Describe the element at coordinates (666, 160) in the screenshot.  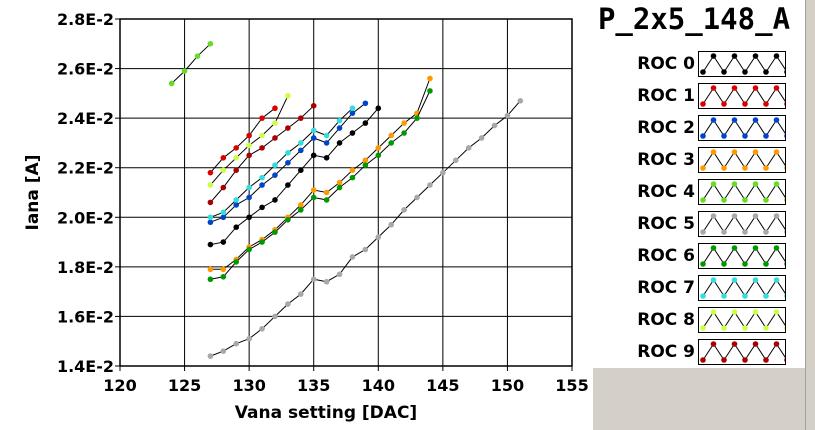
I see `legend-label: ROC 3` at that location.